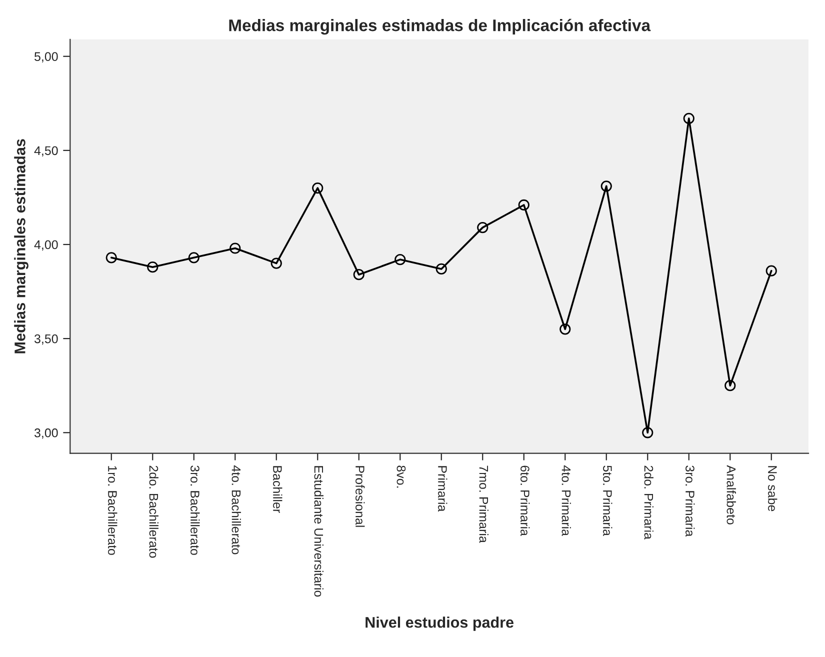 The height and width of the screenshot is (657, 825). What do you see at coordinates (153, 512) in the screenshot?
I see `x-tick-label: 2do. Bachillerato` at bounding box center [153, 512].